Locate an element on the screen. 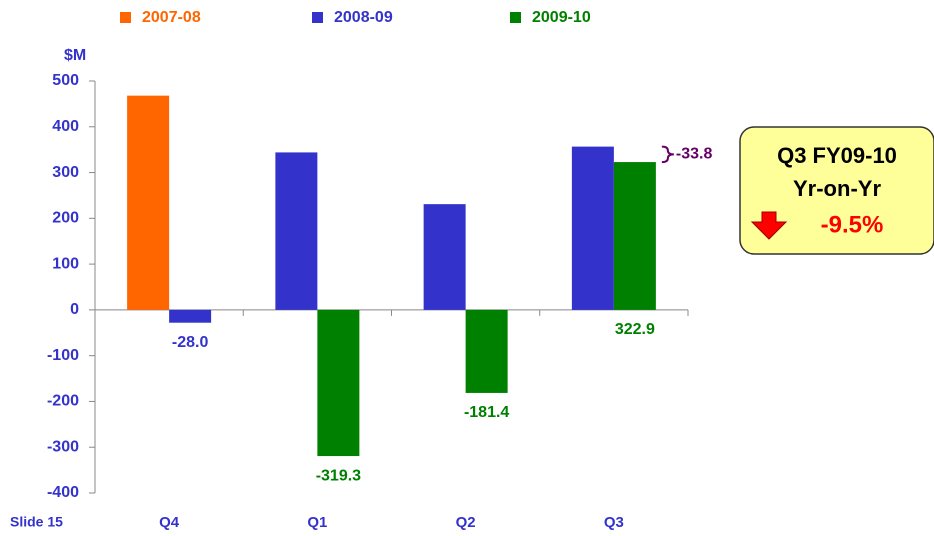  value-label: 322.9 is located at coordinates (635, 329).